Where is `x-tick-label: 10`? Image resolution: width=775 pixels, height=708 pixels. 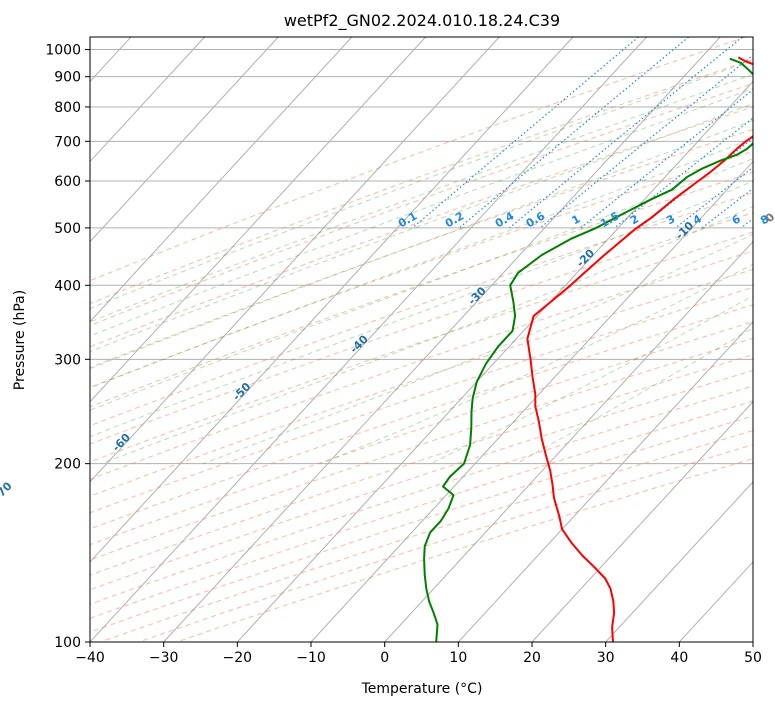 x-tick-label: 10 is located at coordinates (458, 658).